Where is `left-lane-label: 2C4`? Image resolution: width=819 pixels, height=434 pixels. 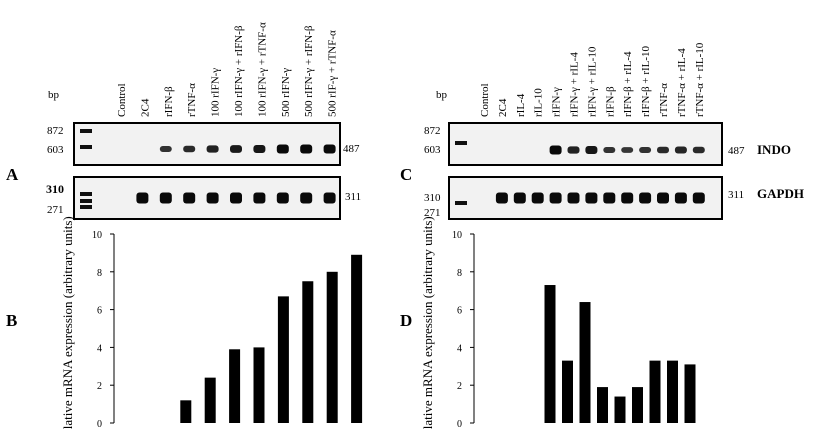
left-lane-label: 2C4 is located at coordinates (145, 107).